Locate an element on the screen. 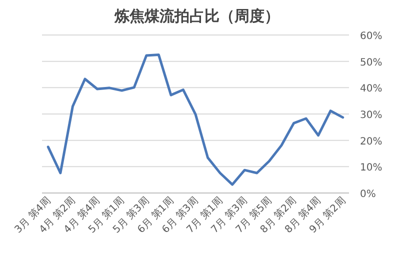 The image size is (394, 267). y-tick-label: 40% is located at coordinates (371, 89).